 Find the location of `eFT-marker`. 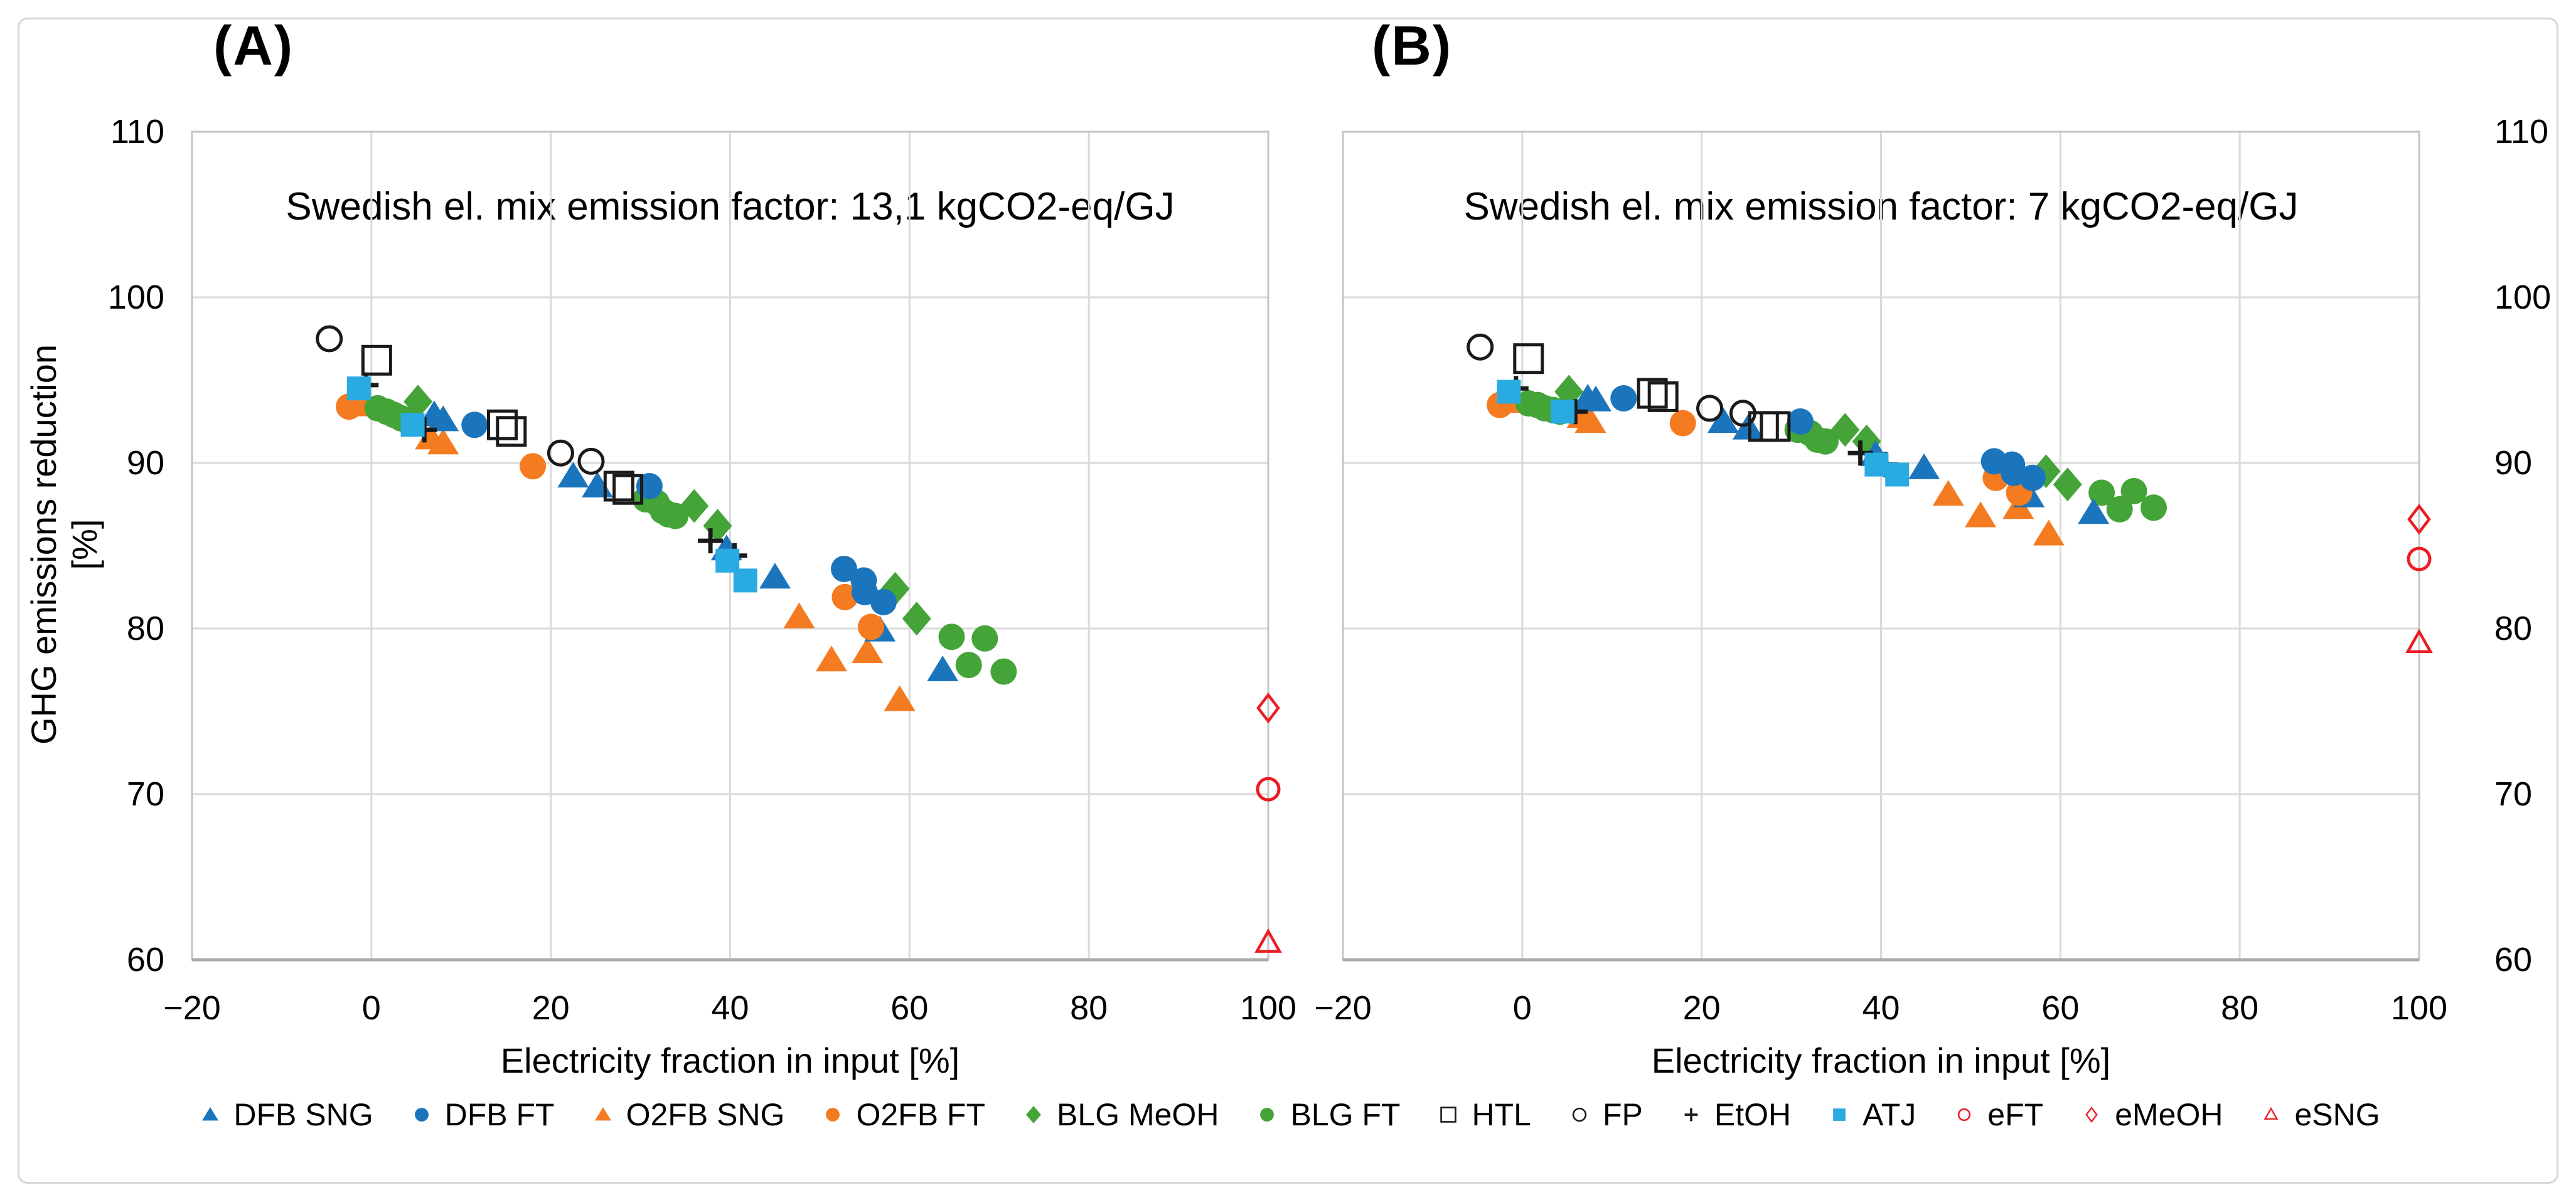

eFT-marker is located at coordinates (2419, 558).